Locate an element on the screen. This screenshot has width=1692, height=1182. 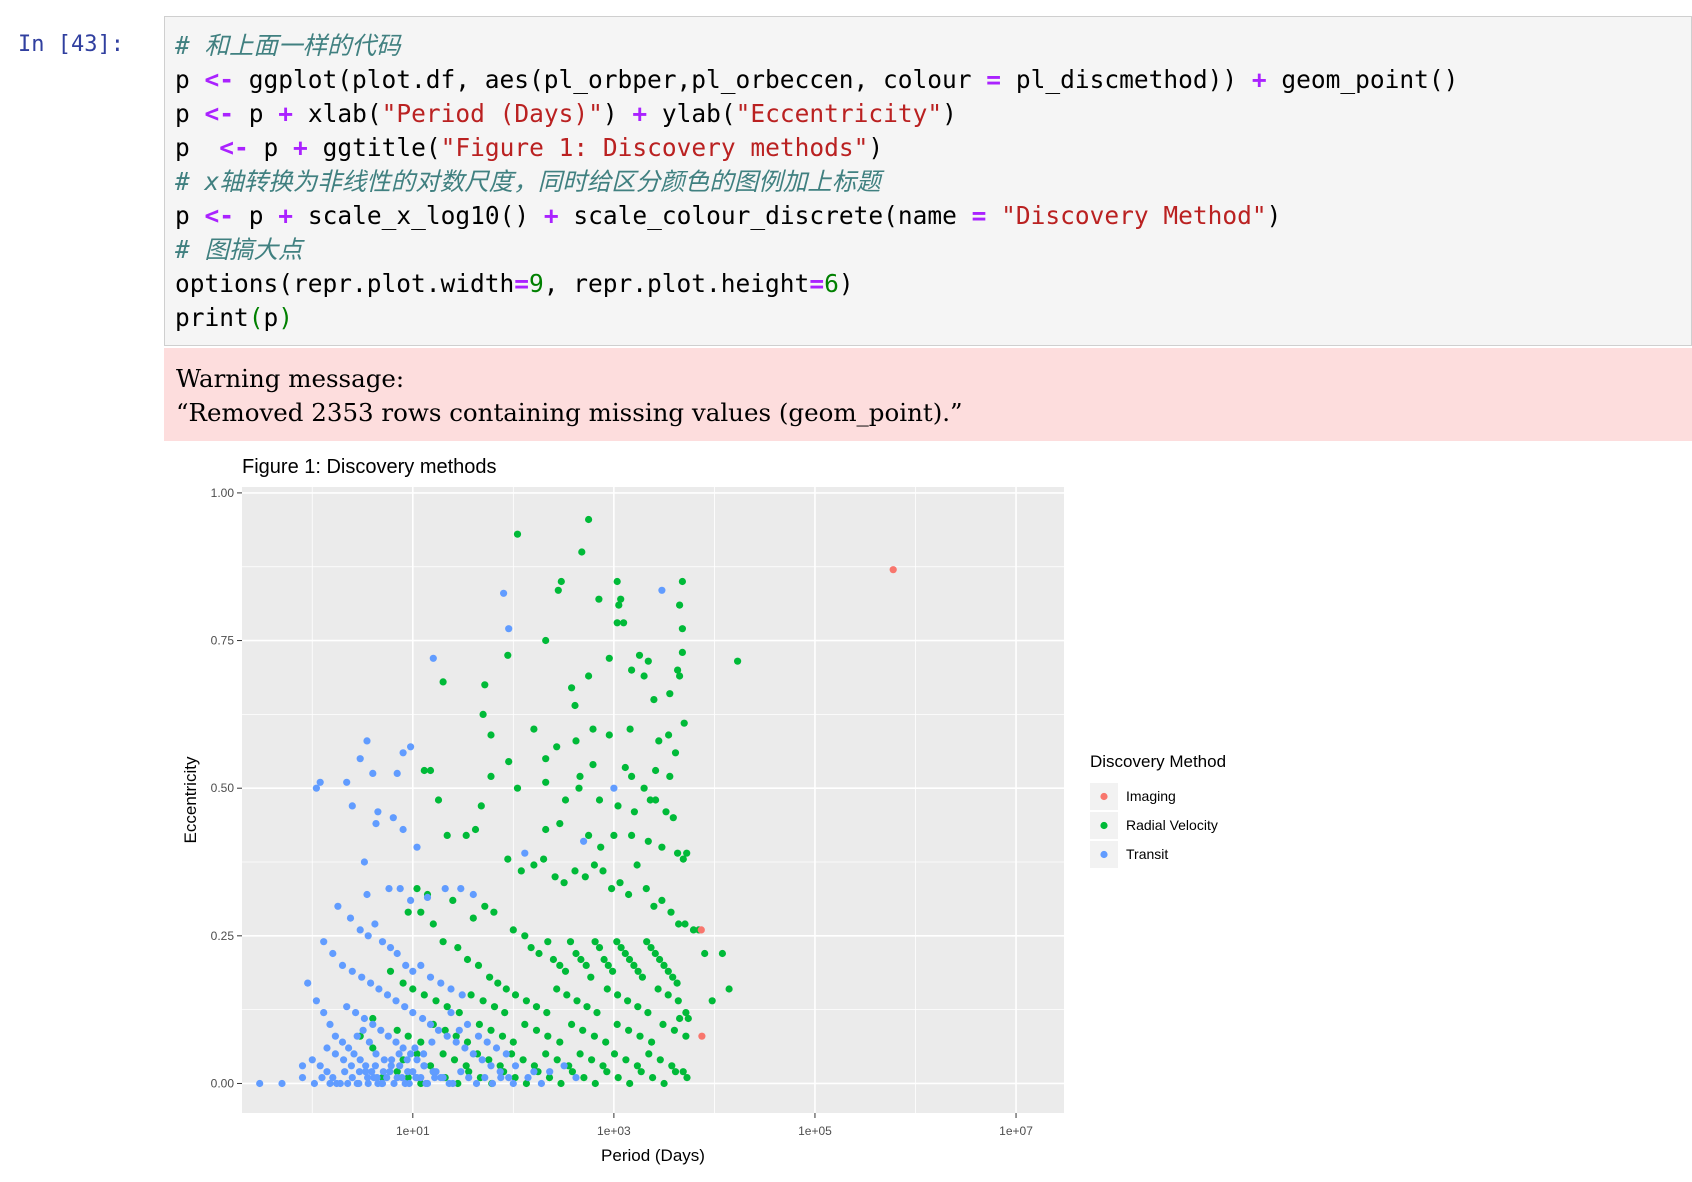
data-point-imaging is located at coordinates (893, 570).